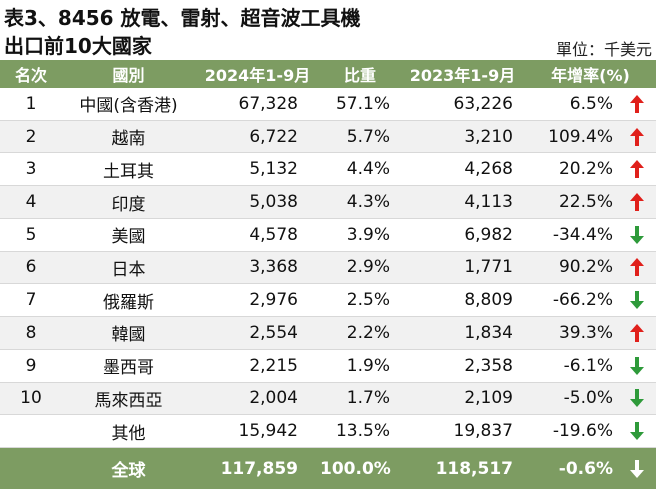  I want to click on table-cell: 2024年1-9月, so click(257, 75).